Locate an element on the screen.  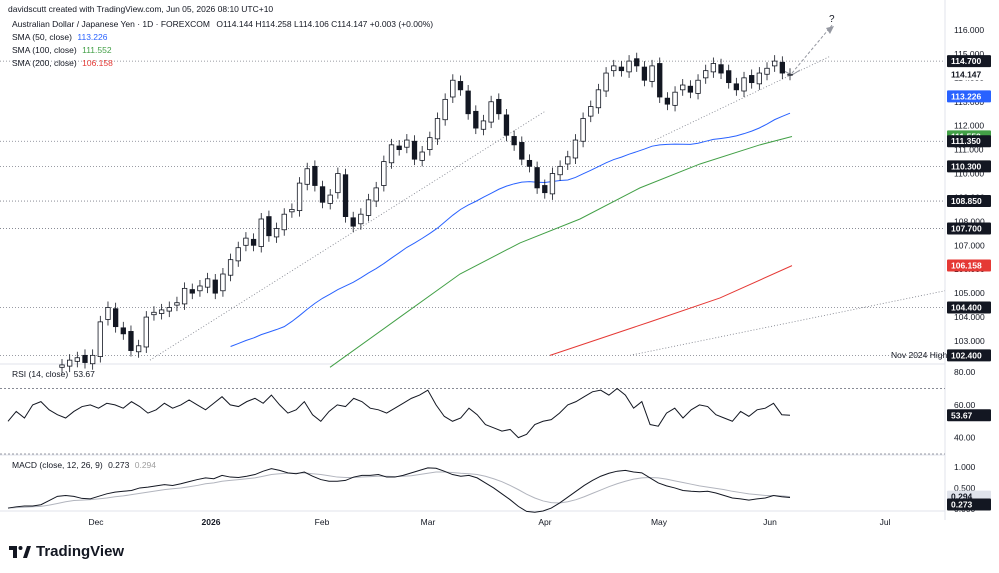
macd-value: 0.273 is located at coordinates (119, 465).